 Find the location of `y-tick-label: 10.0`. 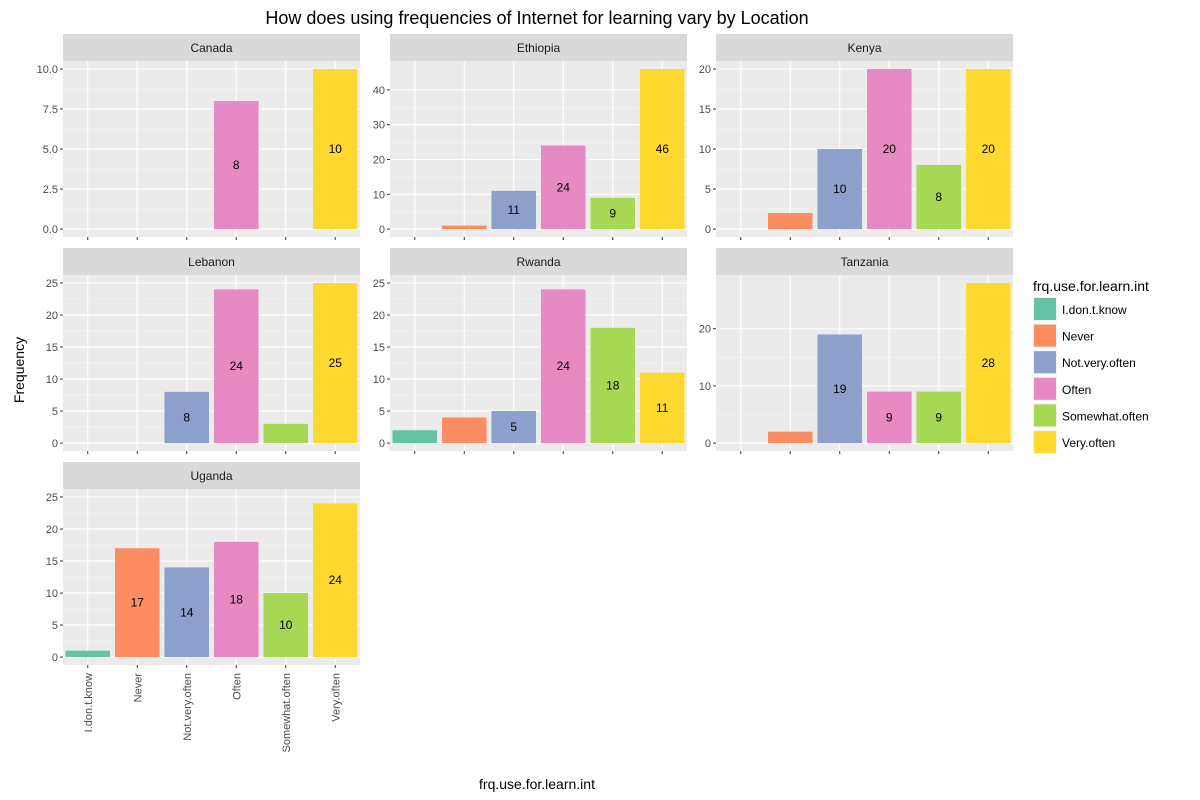

y-tick-label: 10.0 is located at coordinates (47, 70).